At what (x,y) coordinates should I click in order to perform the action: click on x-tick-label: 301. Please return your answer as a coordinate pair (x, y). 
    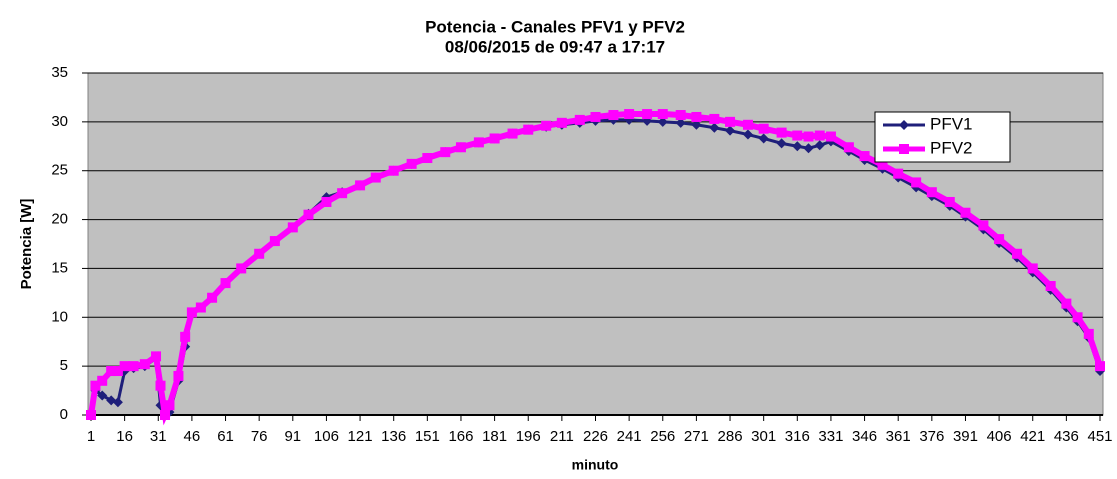
    Looking at the image, I should click on (763, 436).